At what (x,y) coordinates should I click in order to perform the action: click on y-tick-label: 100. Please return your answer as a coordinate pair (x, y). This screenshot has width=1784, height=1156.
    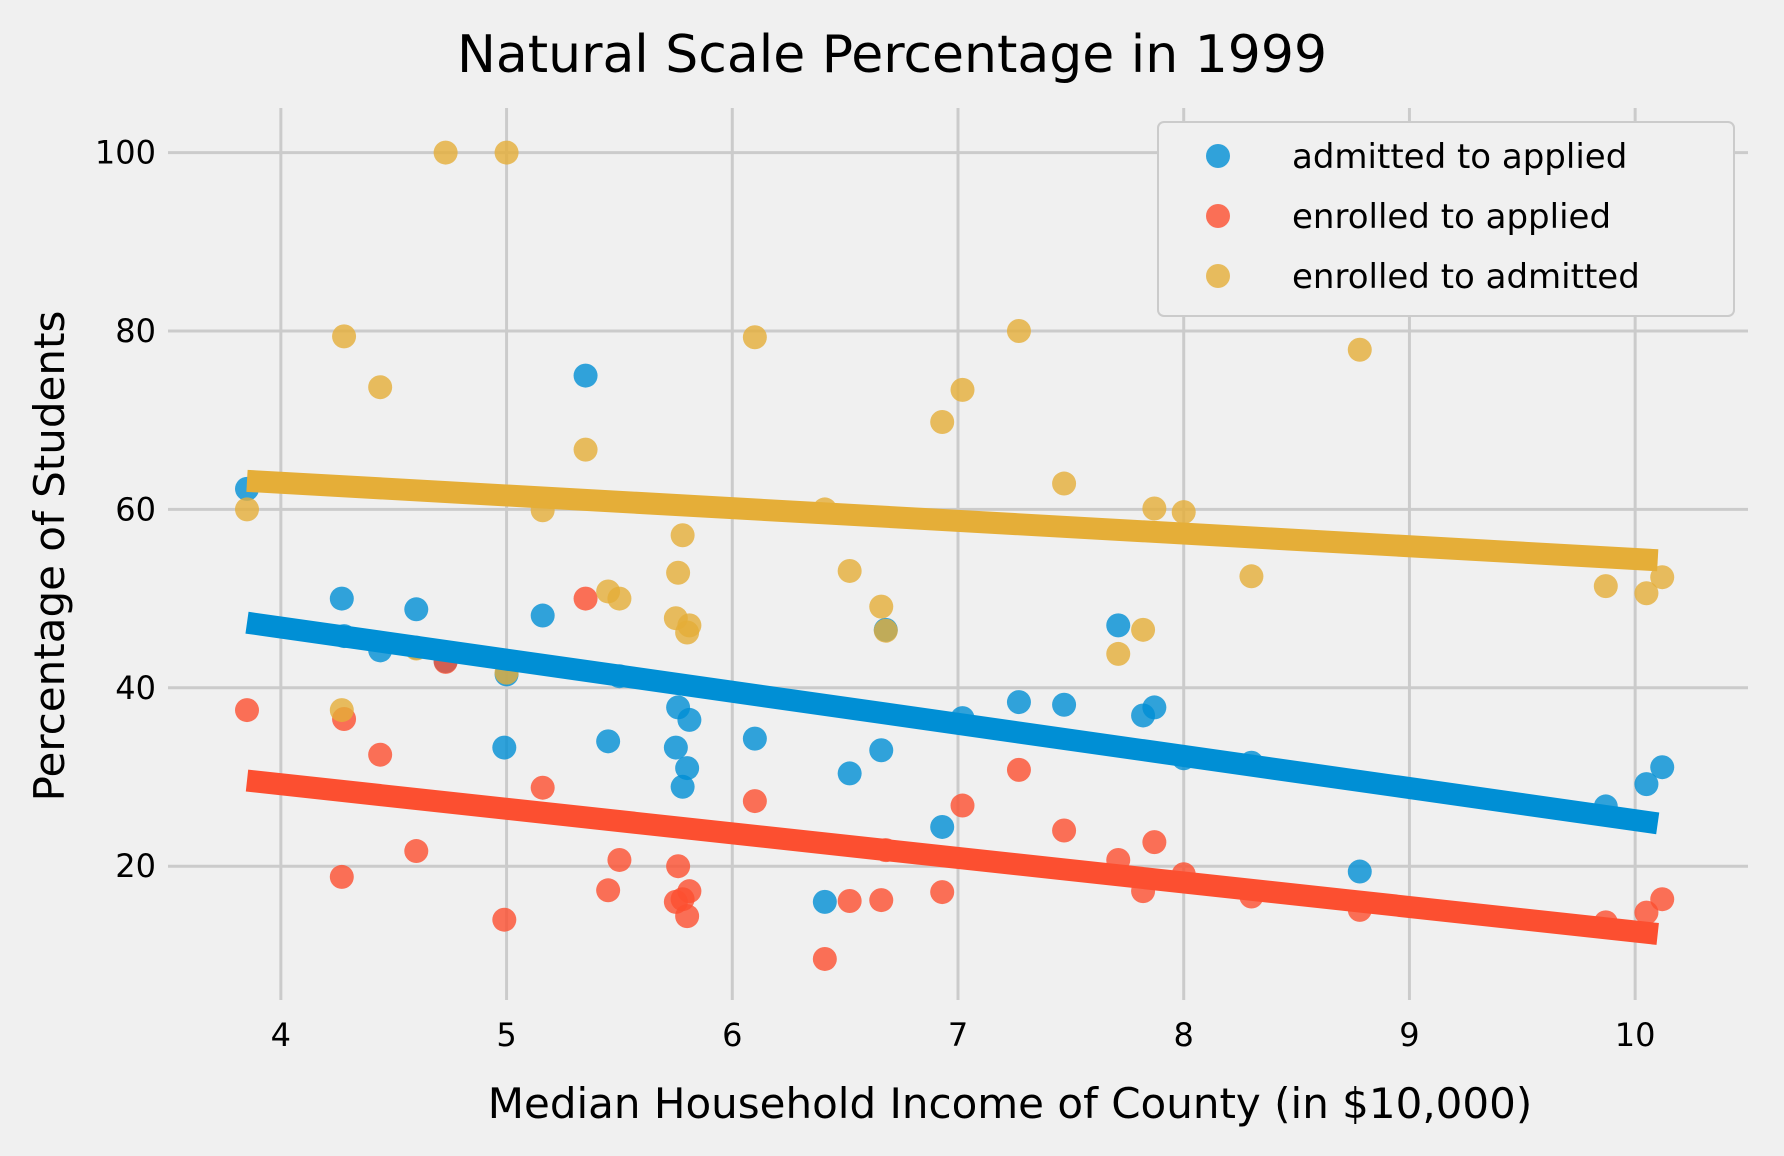
    Looking at the image, I should click on (125, 153).